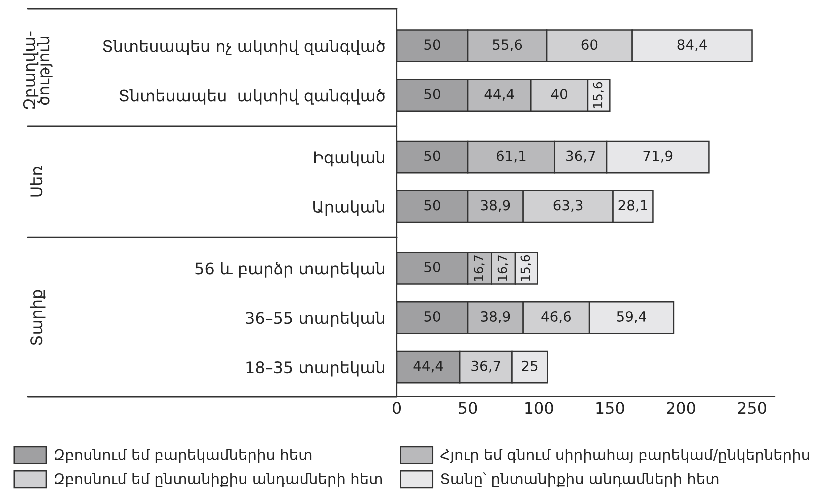 This screenshot has width=825, height=501. I want to click on legend-label: Տանը՝ ընտանիքիս անդամների հետ, so click(580, 480).